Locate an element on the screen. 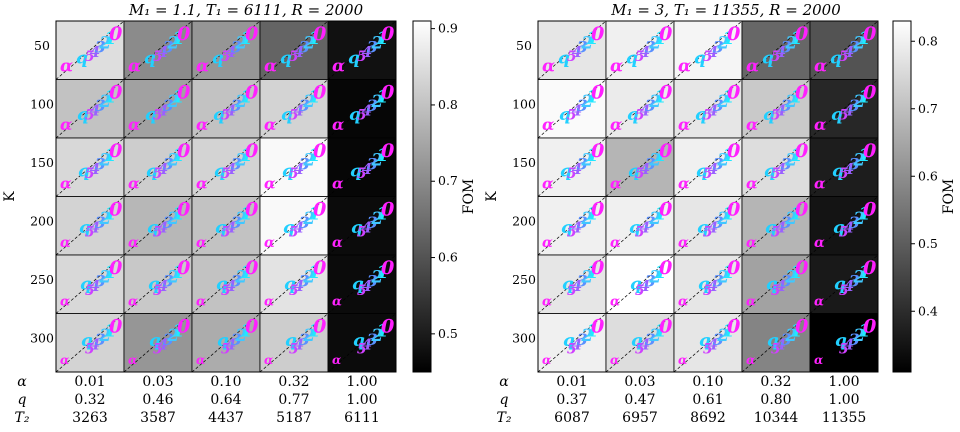 This screenshot has width=960, height=432. param-value-alpha: 1.00 is located at coordinates (843, 382).